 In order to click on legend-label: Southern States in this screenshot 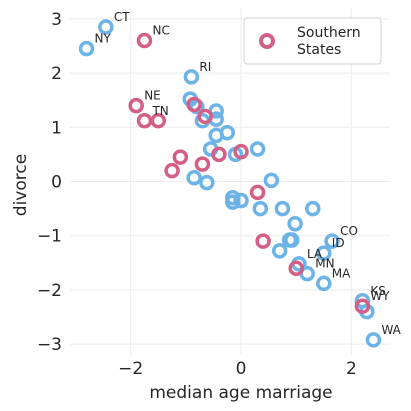, I will do `click(329, 41)`.